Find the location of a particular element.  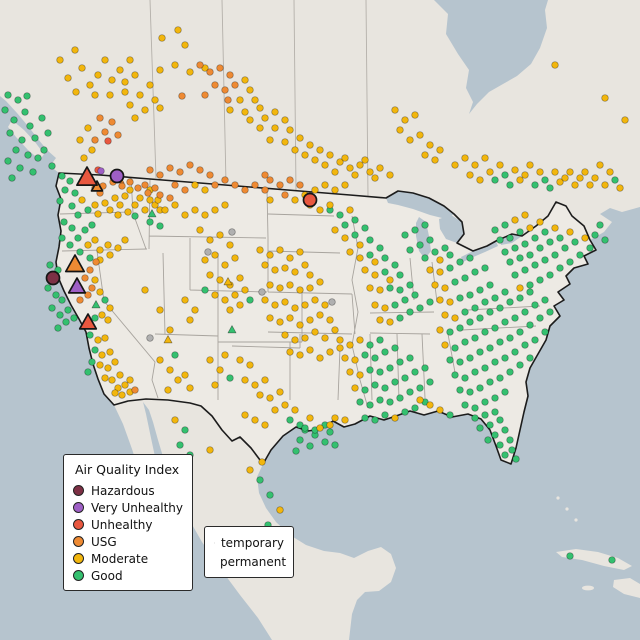

aqi-legend-item-unhealthy: Unhealthy is located at coordinates (128, 524).